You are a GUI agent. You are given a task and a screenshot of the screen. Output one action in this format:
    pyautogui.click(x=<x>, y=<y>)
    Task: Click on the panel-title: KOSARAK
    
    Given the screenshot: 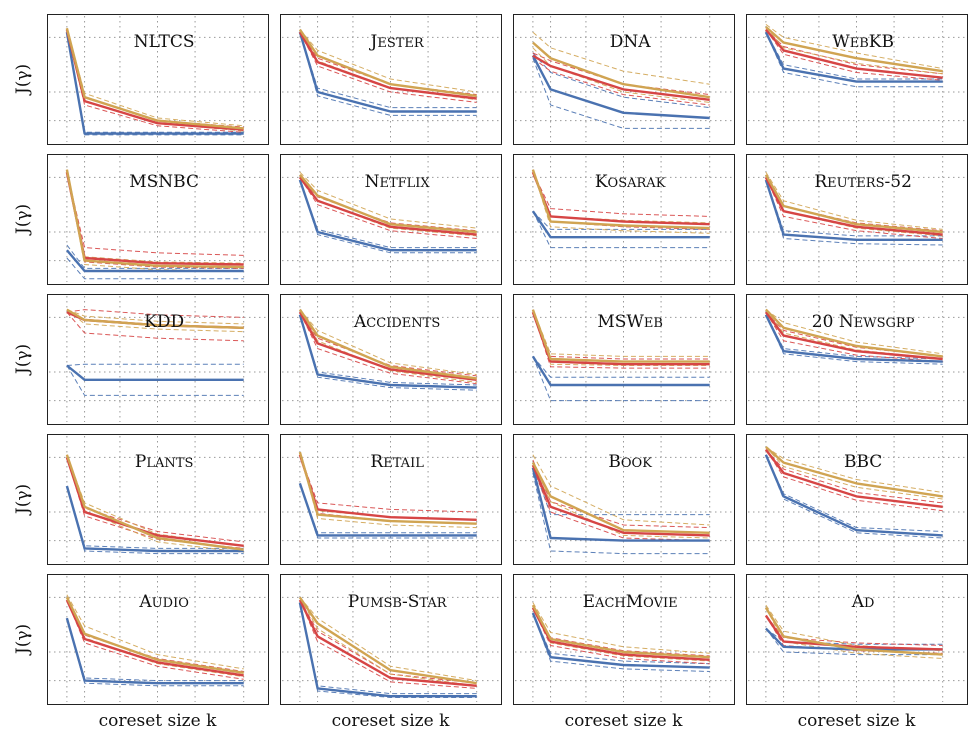 What is the action you would take?
    pyautogui.click(x=630, y=182)
    